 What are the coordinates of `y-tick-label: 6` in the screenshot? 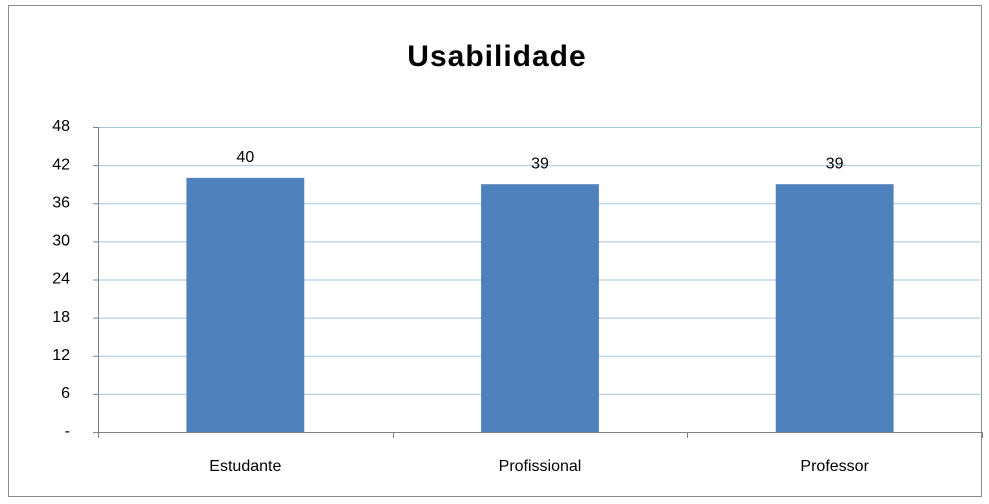 It's located at (65, 393).